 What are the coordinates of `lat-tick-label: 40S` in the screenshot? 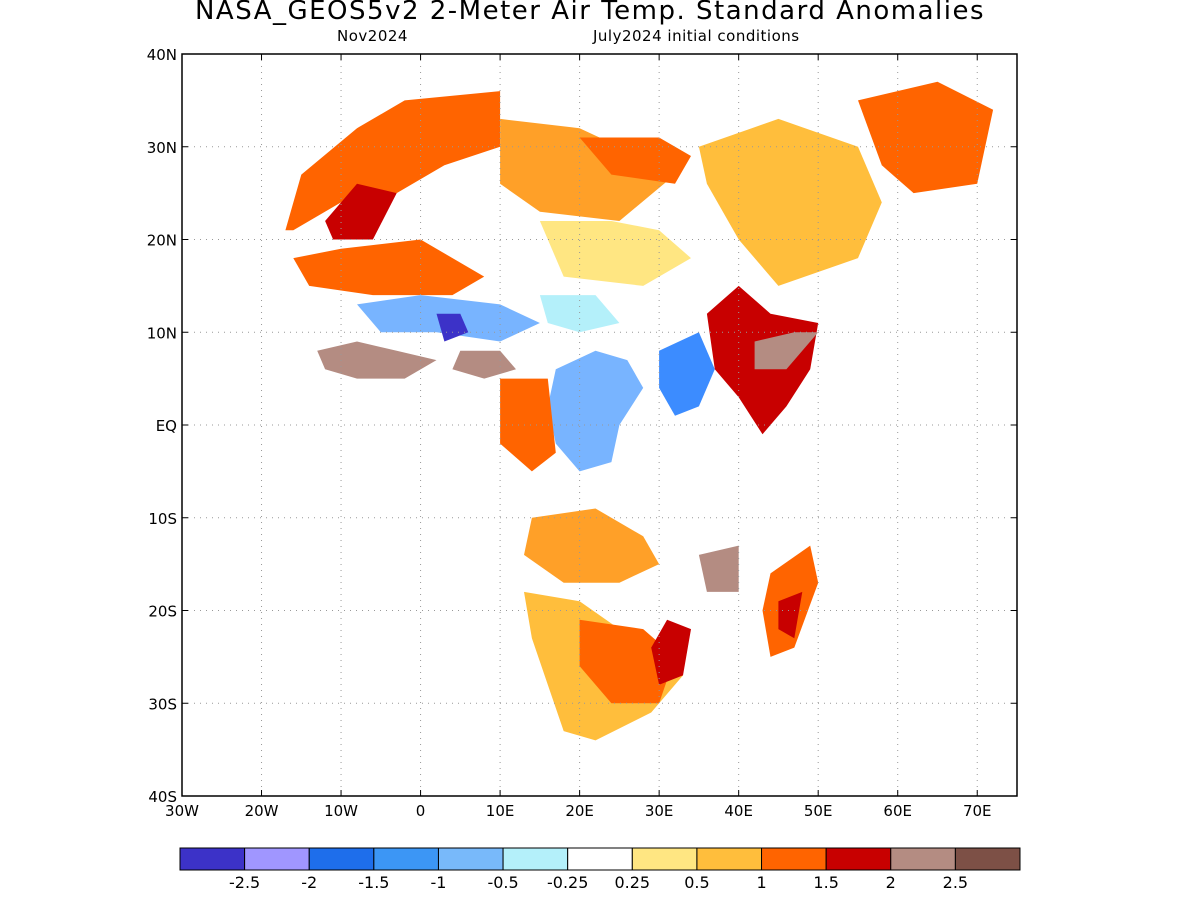 It's located at (162, 797).